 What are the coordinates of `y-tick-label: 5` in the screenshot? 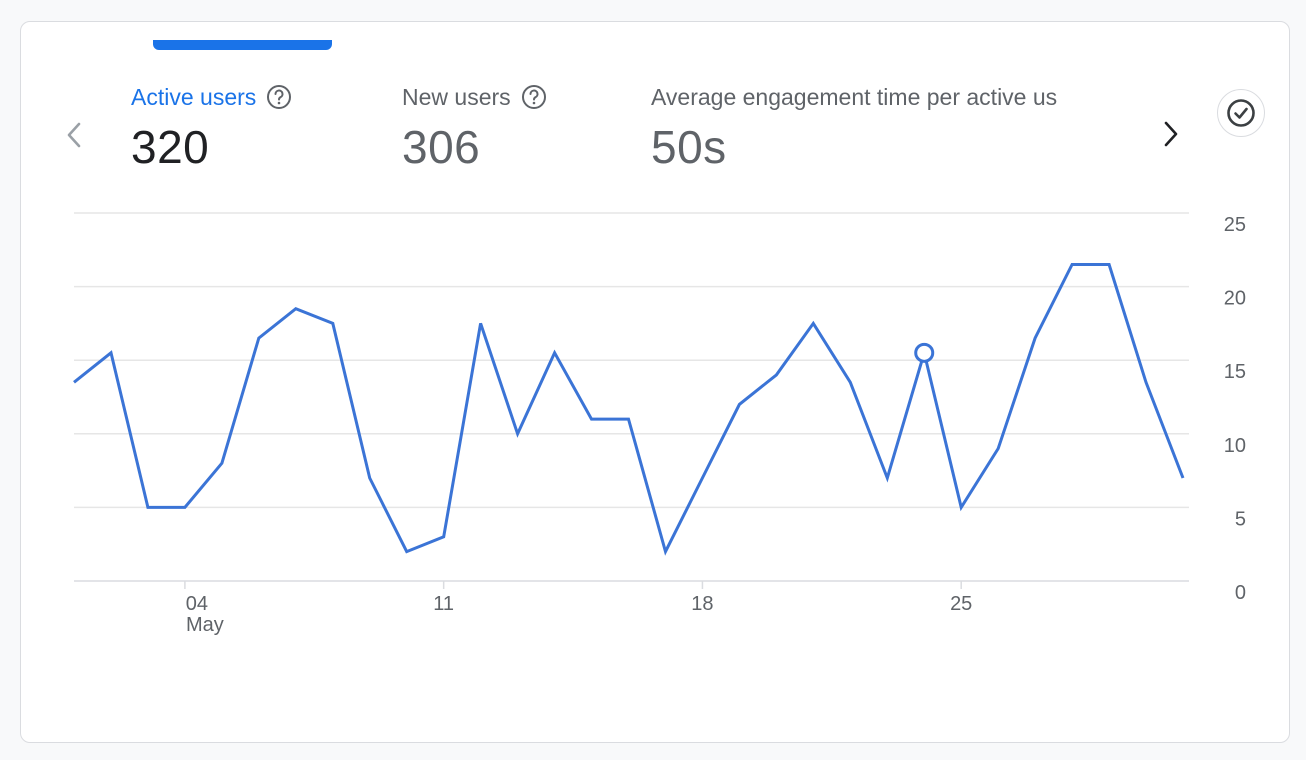 It's located at (1240, 519).